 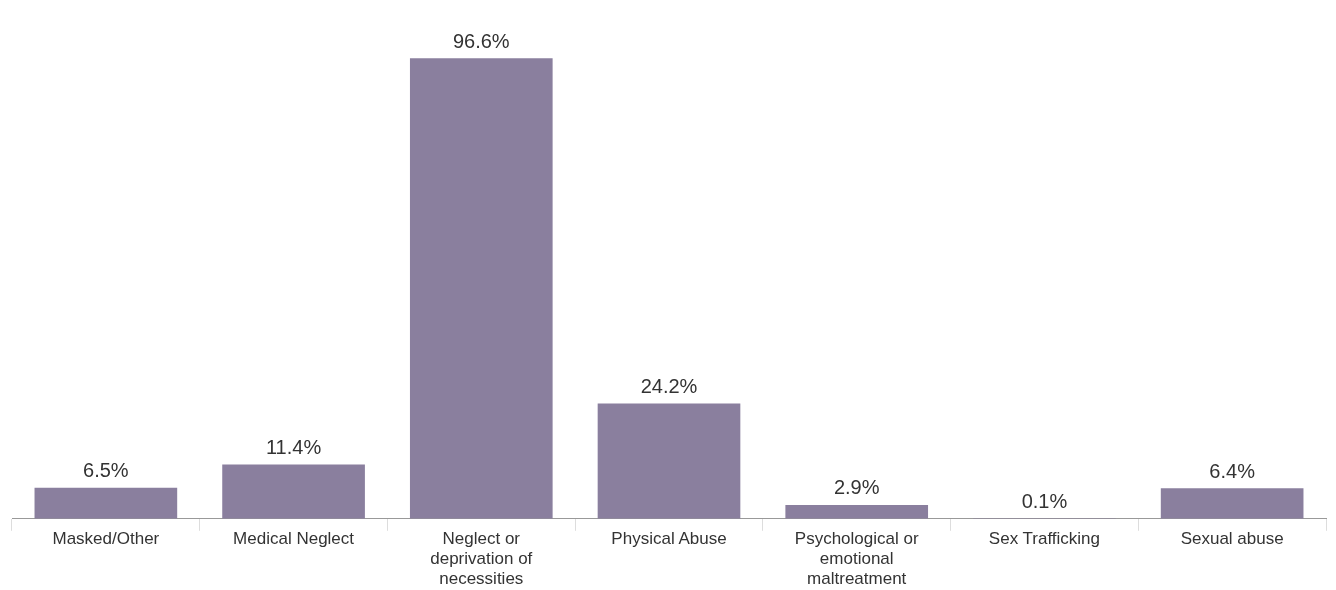 What do you see at coordinates (294, 538) in the screenshot?
I see `x-tick-label: Medical Neglect` at bounding box center [294, 538].